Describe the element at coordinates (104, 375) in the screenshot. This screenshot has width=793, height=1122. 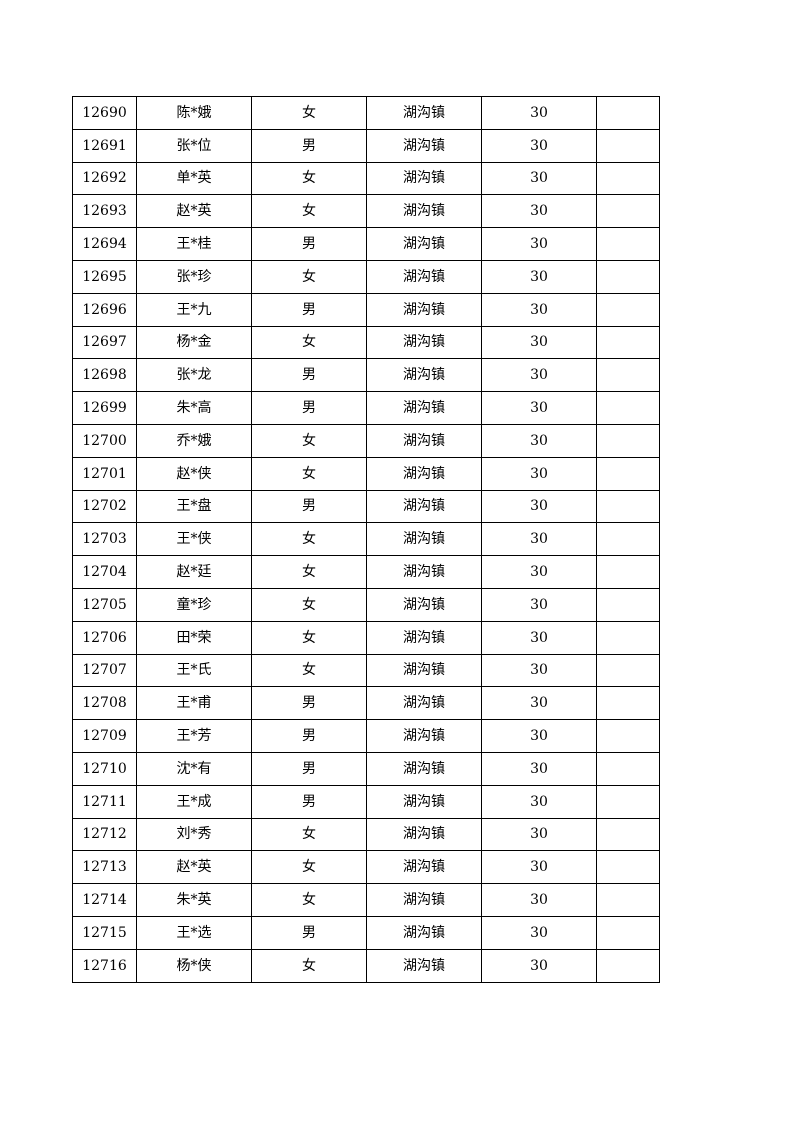
I see `id-cell: 12698` at that location.